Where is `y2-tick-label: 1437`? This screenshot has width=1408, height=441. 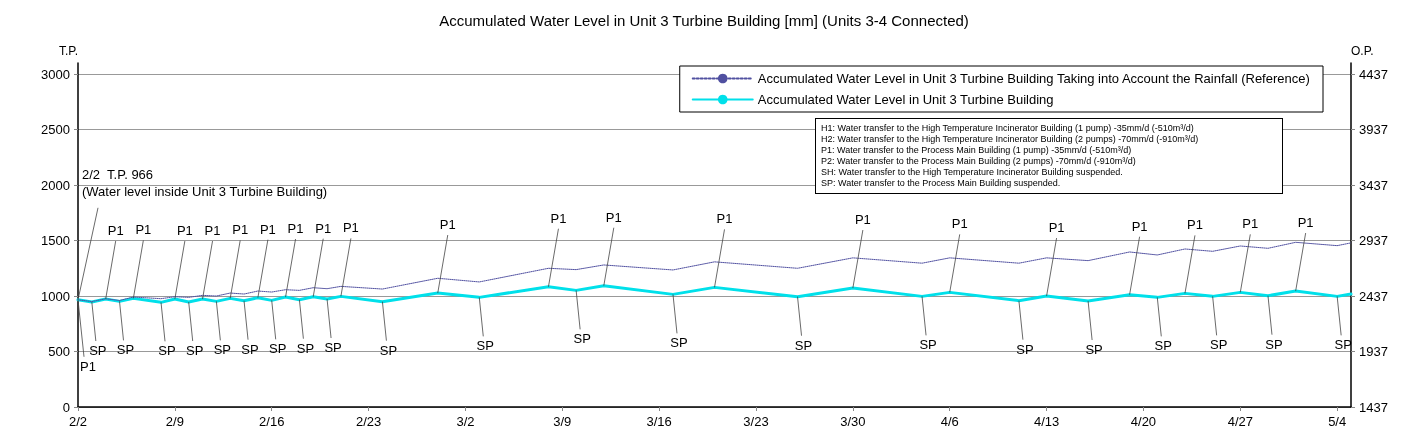 y2-tick-label: 1437 is located at coordinates (1373, 407).